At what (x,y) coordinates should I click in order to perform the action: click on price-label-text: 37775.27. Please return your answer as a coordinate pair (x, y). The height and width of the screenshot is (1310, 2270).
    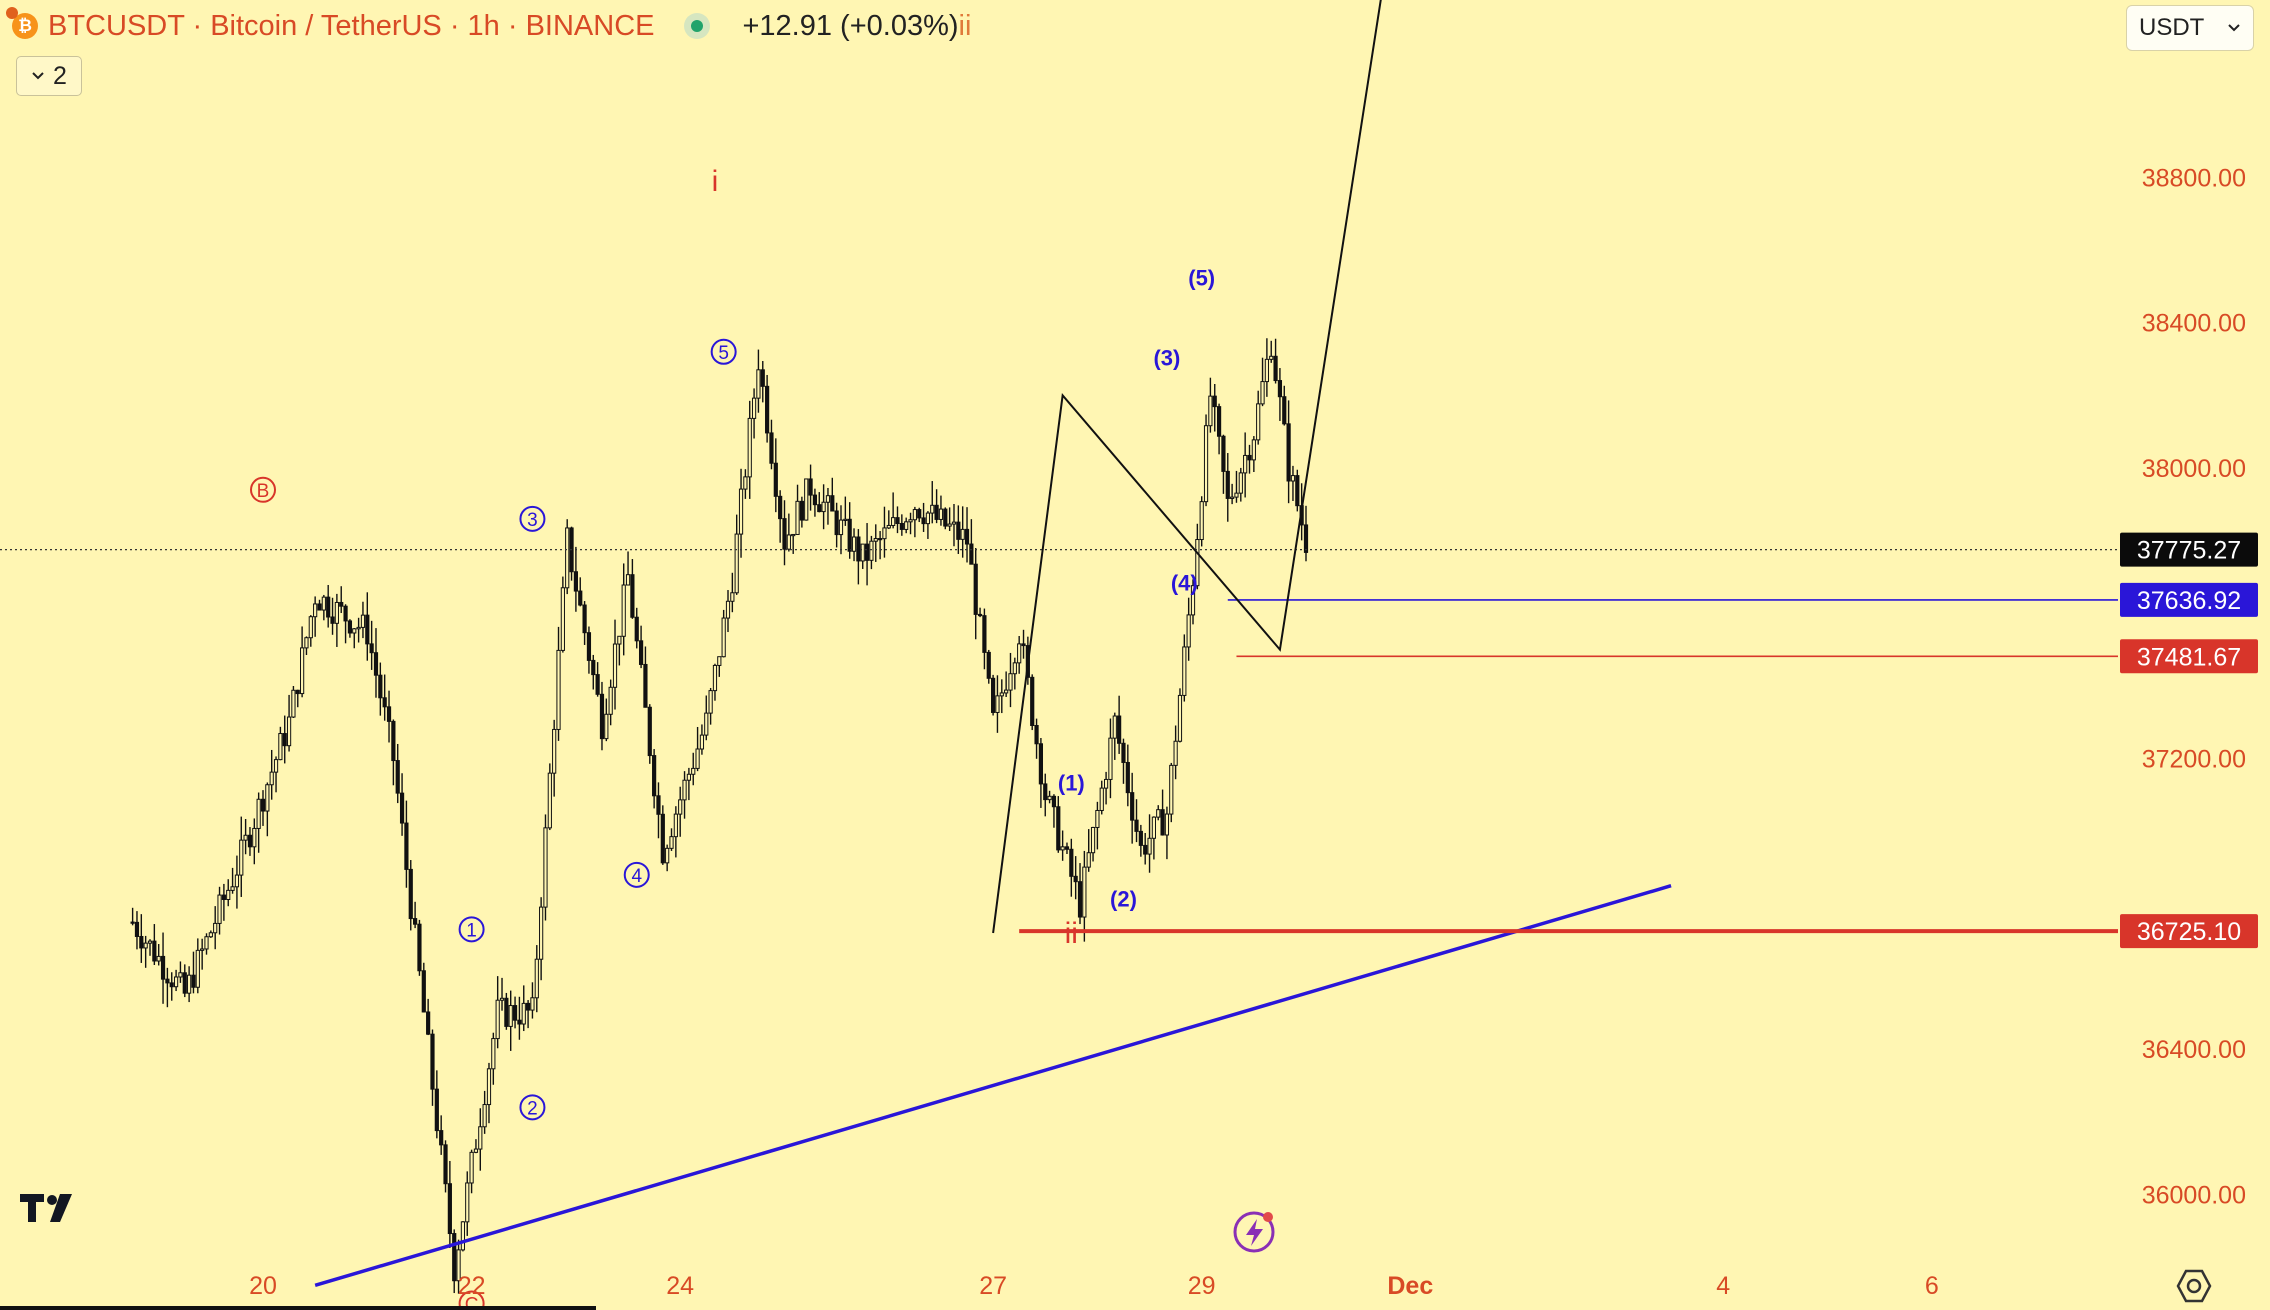
    Looking at the image, I should click on (2189, 551).